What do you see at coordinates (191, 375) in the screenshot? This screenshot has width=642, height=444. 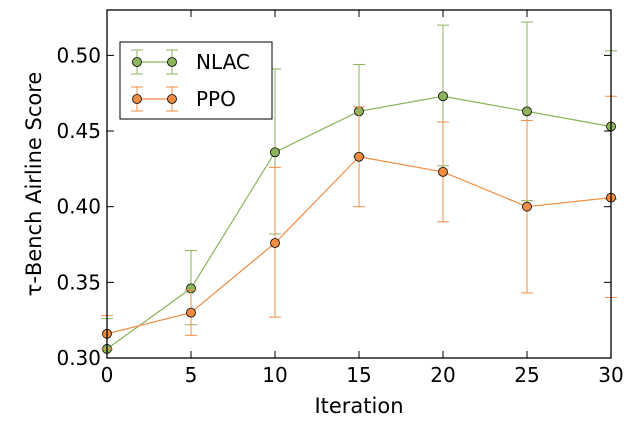 I see `x-tick-label: 5` at bounding box center [191, 375].